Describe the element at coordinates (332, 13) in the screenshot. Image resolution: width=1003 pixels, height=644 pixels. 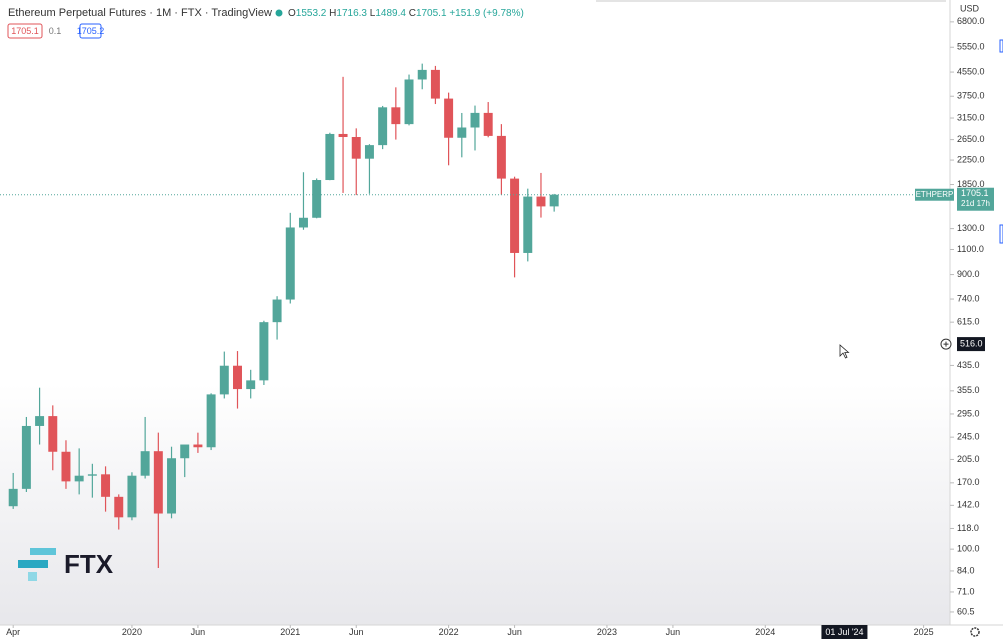
I see `ohlc-prefix: H` at that location.